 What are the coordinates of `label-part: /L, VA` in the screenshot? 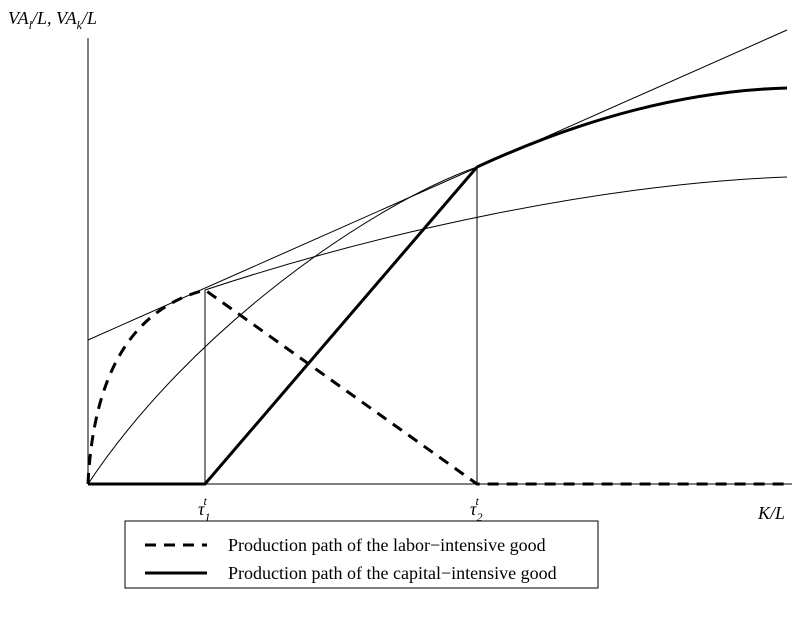 It's located at (54, 18).